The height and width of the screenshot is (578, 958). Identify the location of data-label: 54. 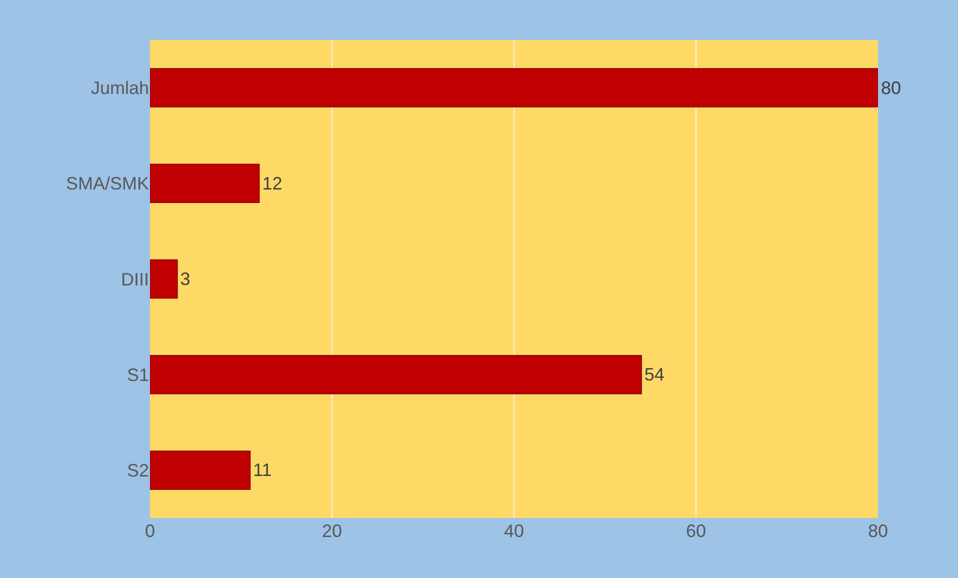
(654, 374).